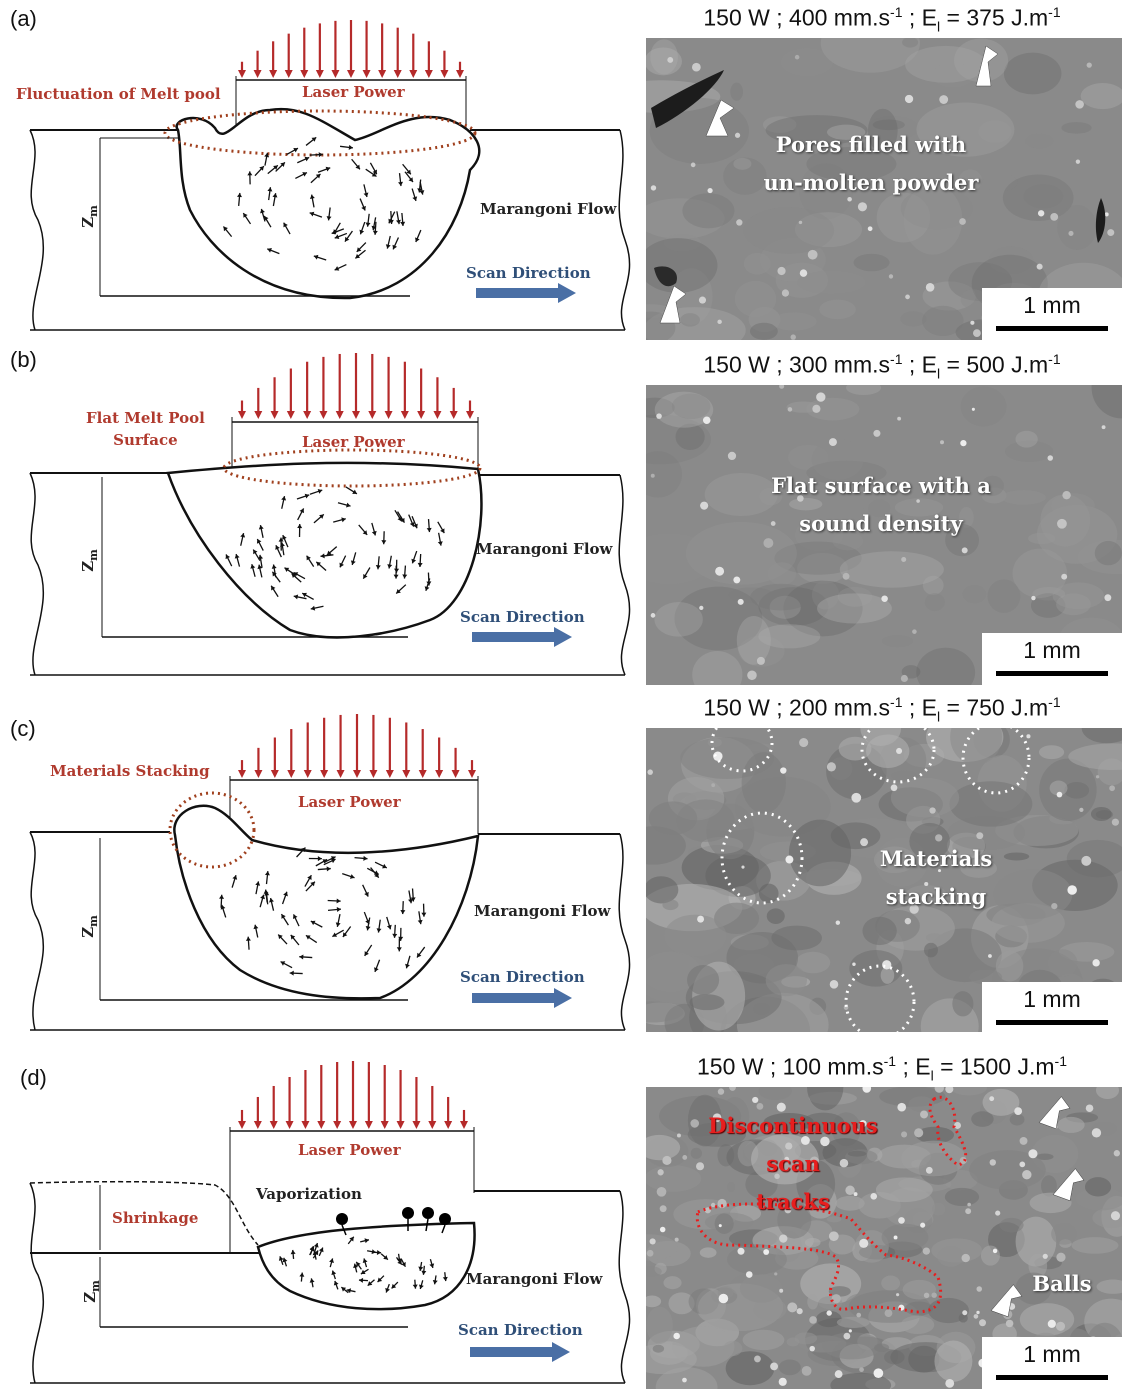 This screenshot has height=1389, width=1124. Describe the element at coordinates (793, 1163) in the screenshot. I see `sem-annotation: Discontinuous scan tracks` at that location.